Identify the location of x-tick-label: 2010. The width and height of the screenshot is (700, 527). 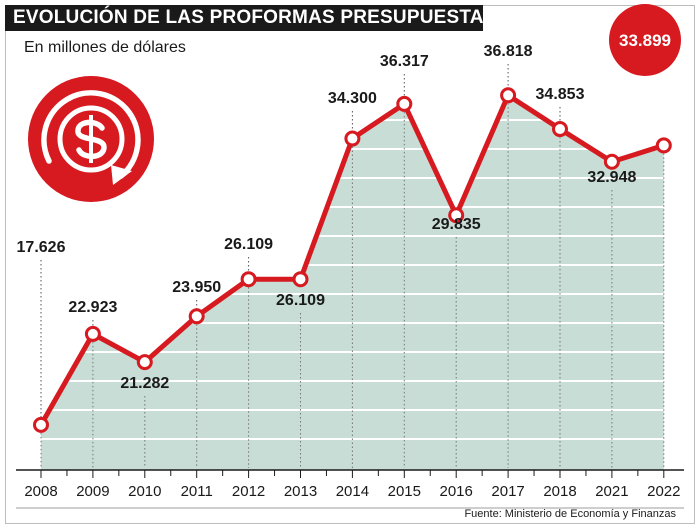
(144, 491).